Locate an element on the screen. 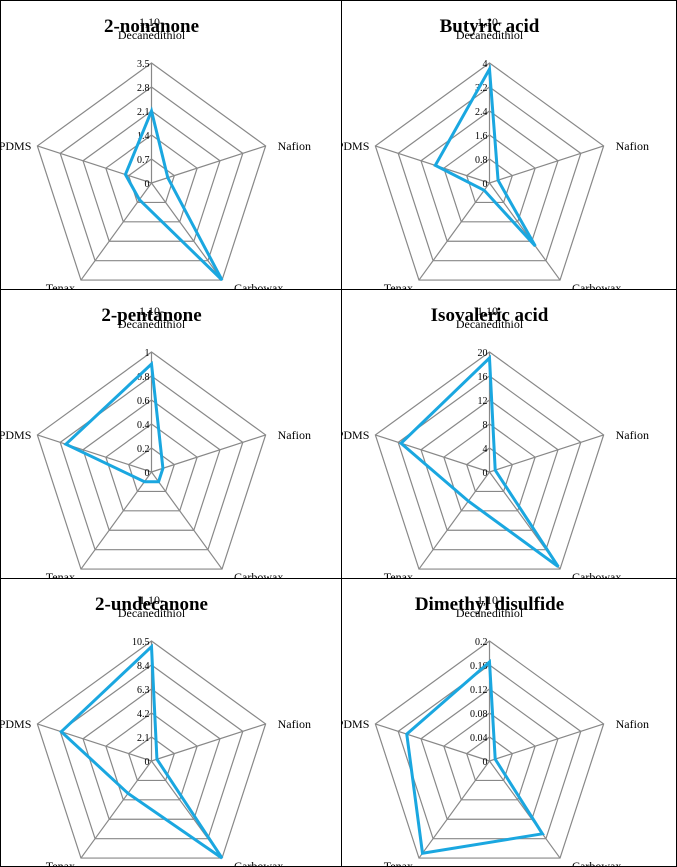 The width and height of the screenshot is (677, 867). tick-label: 3.5 is located at coordinates (143, 64).